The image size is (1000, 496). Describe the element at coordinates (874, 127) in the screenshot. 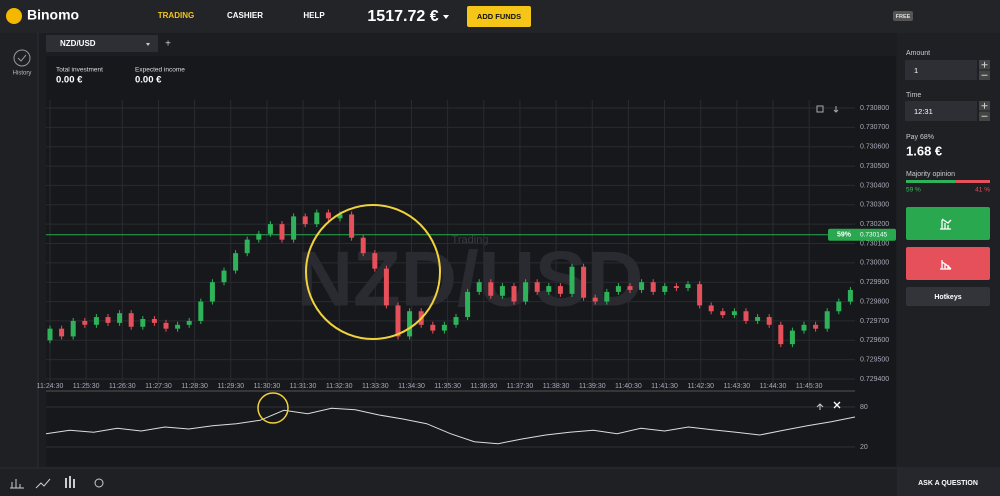

I see `y-tick-label: 0.730700` at that location.